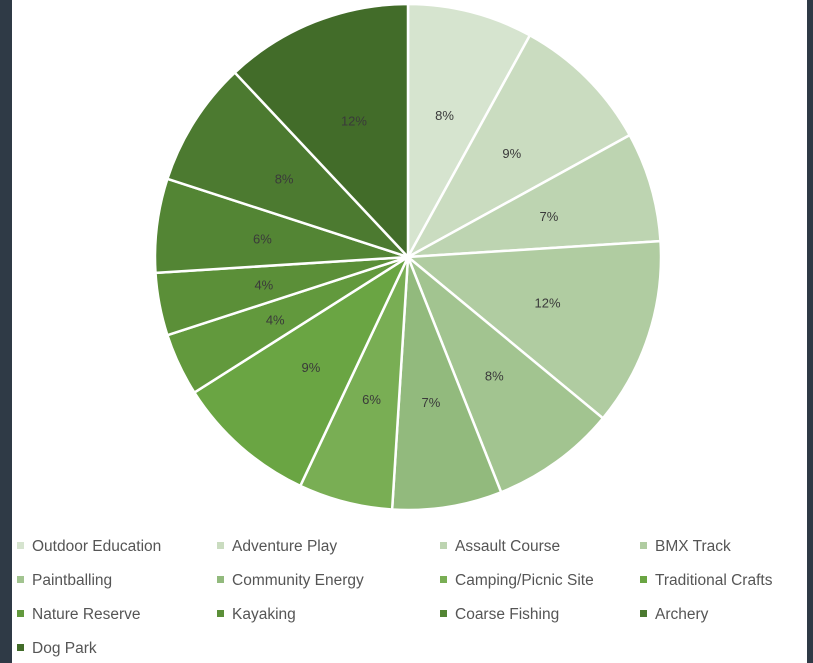 This screenshot has width=813, height=663. I want to click on legend-label: Archery, so click(682, 614).